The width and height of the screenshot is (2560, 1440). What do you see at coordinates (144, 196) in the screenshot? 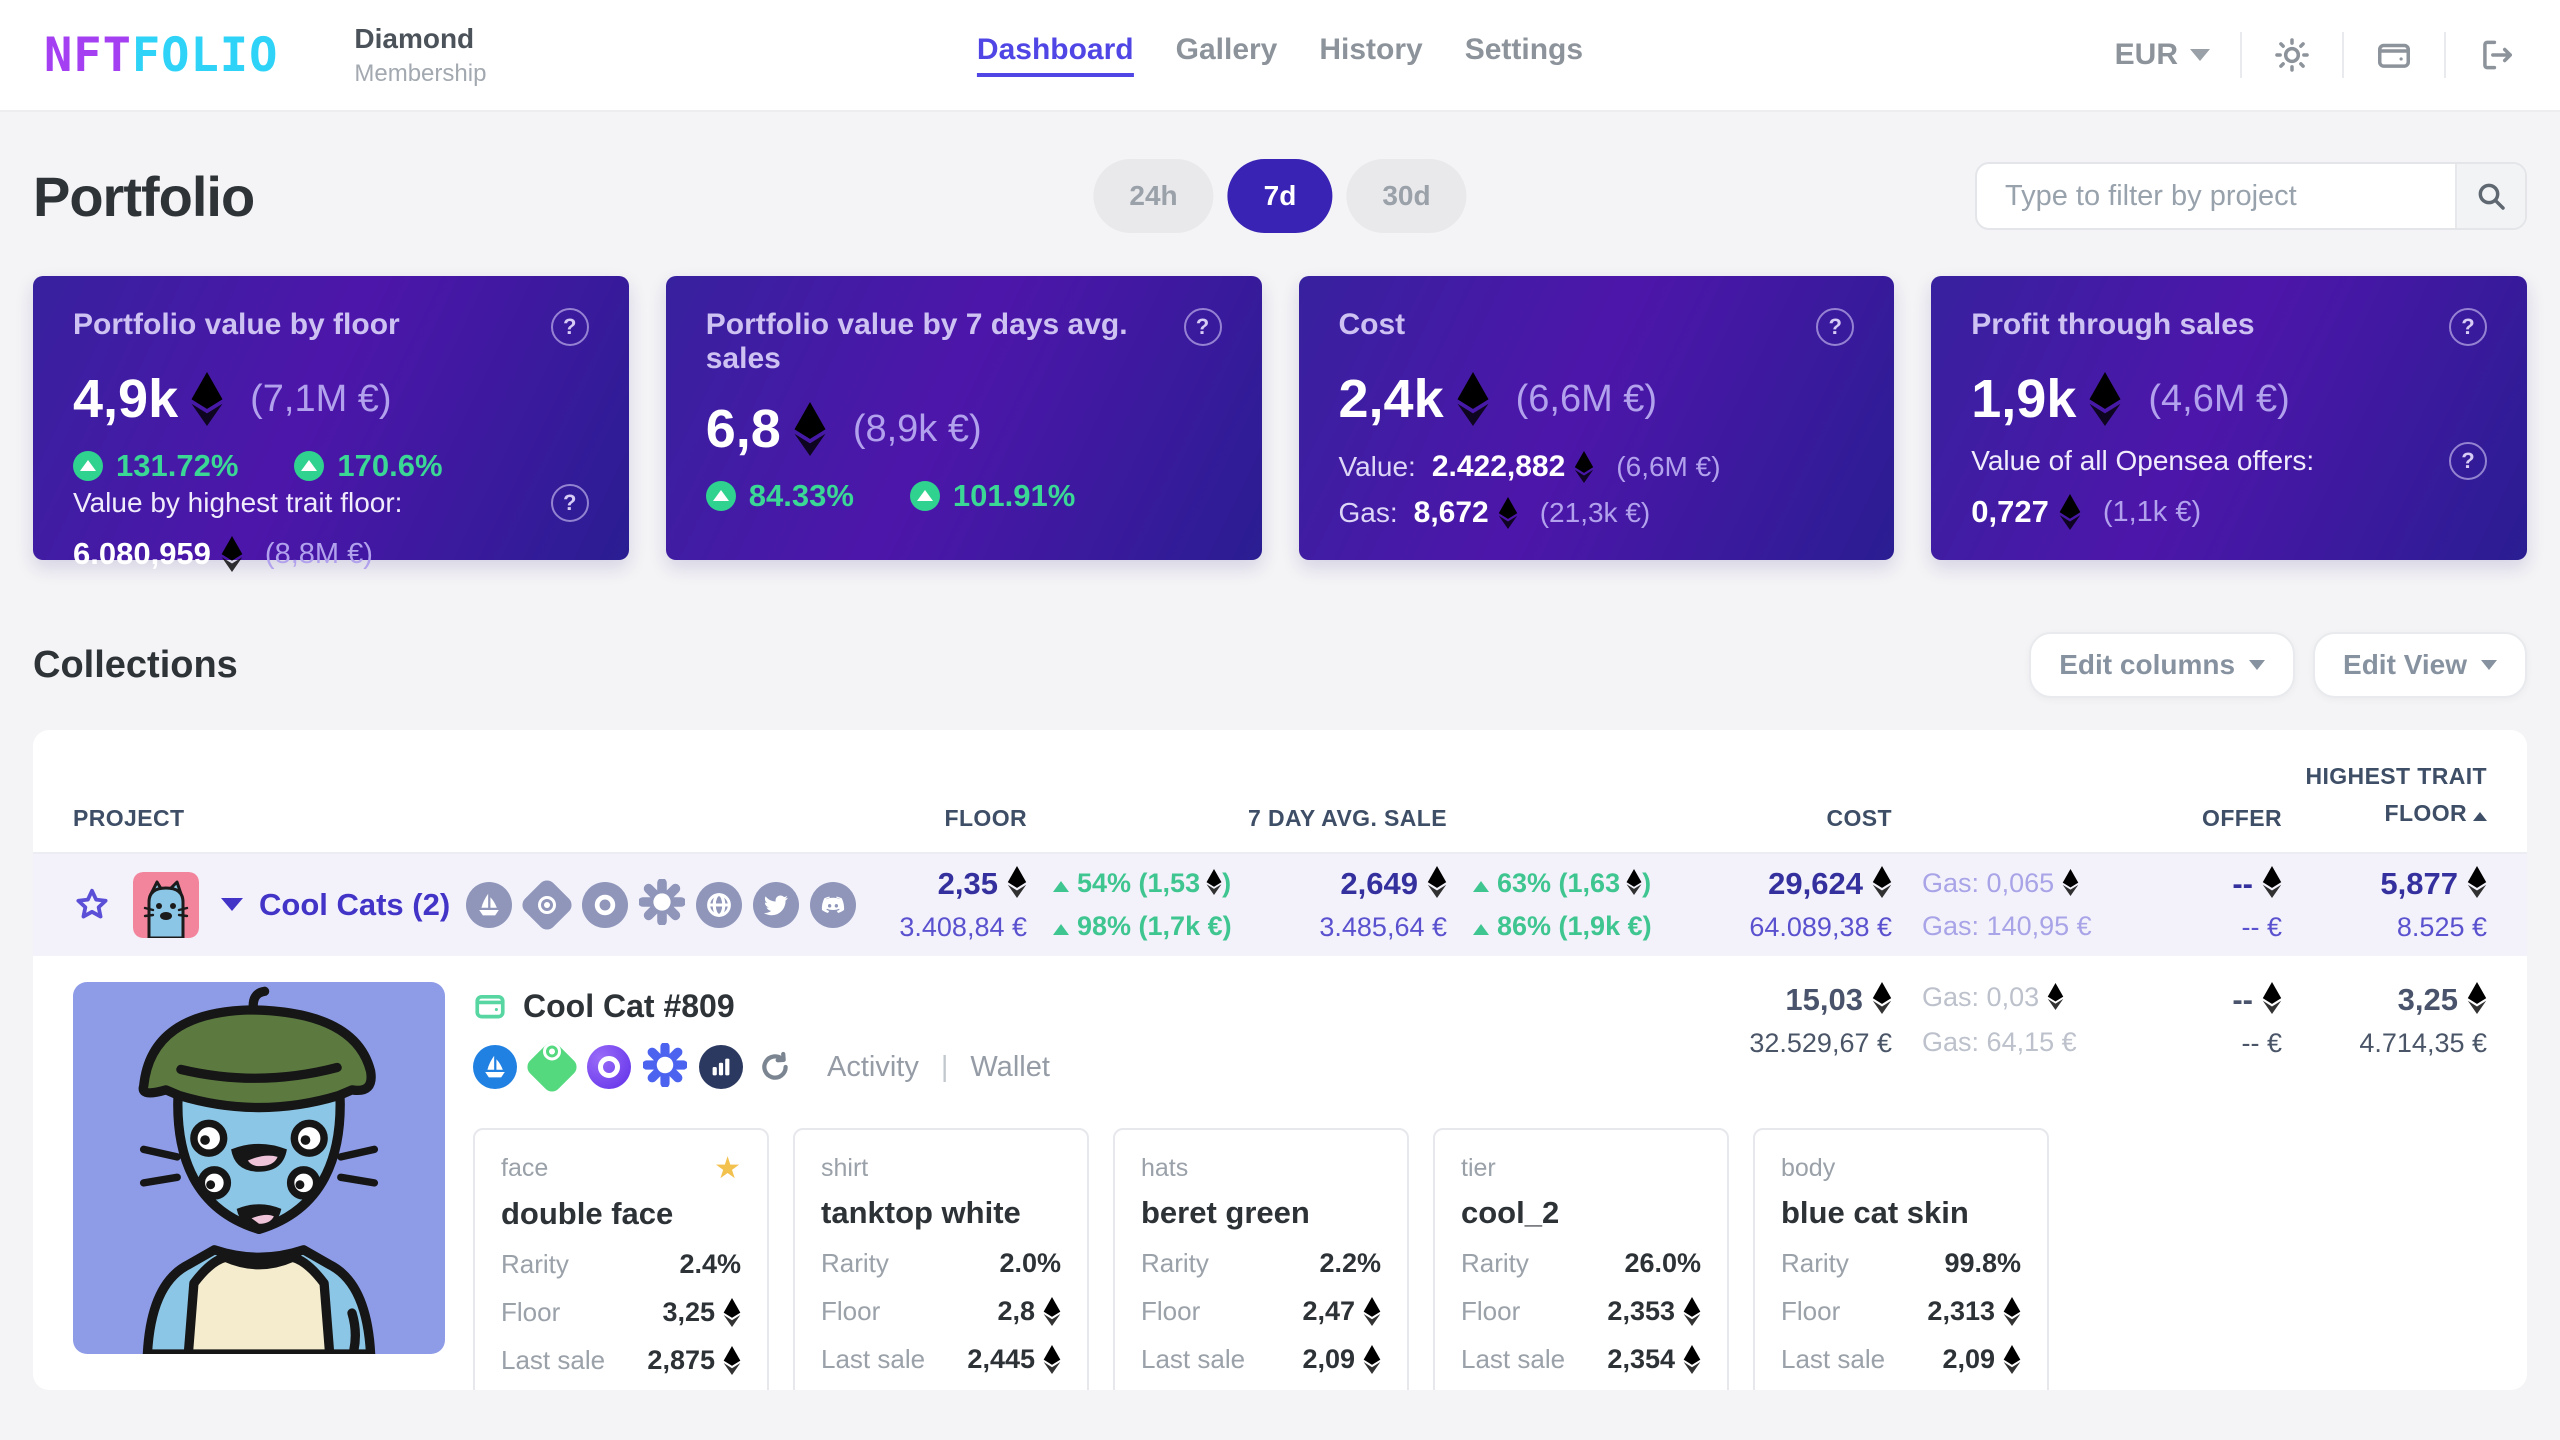
I see `page-title: Portfolio` at bounding box center [144, 196].